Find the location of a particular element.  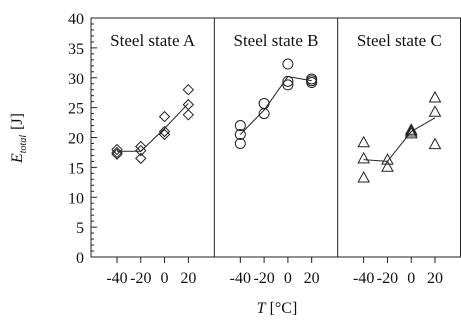

y-tick-label: 0 is located at coordinates (80, 258).